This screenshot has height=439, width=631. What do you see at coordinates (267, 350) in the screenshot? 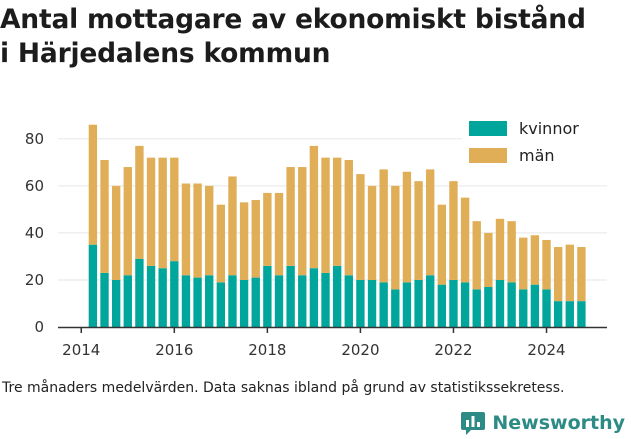
I see `x-tick-label: 2018` at bounding box center [267, 350].